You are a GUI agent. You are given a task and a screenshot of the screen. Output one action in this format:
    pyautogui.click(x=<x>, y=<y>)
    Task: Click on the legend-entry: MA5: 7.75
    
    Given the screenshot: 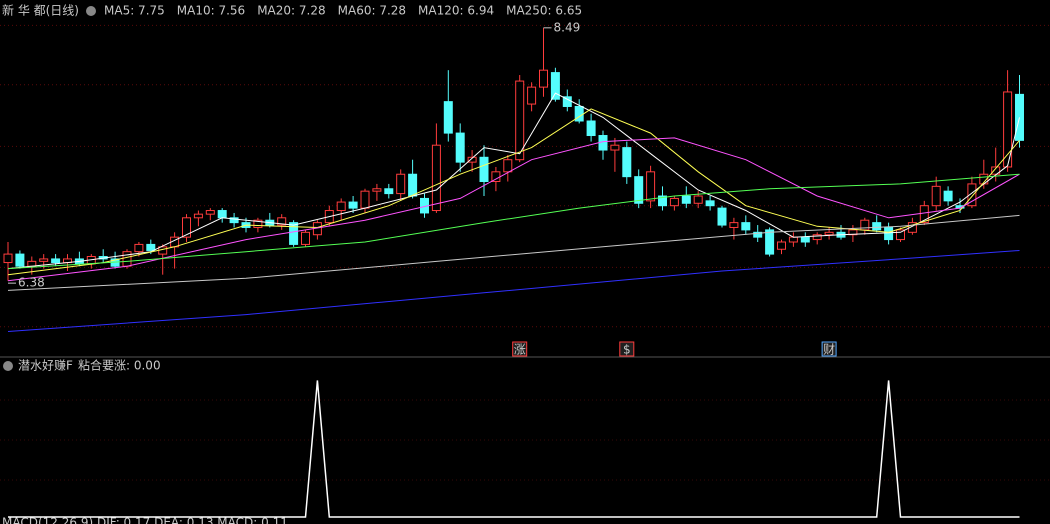 What is the action you would take?
    pyautogui.click(x=134, y=11)
    